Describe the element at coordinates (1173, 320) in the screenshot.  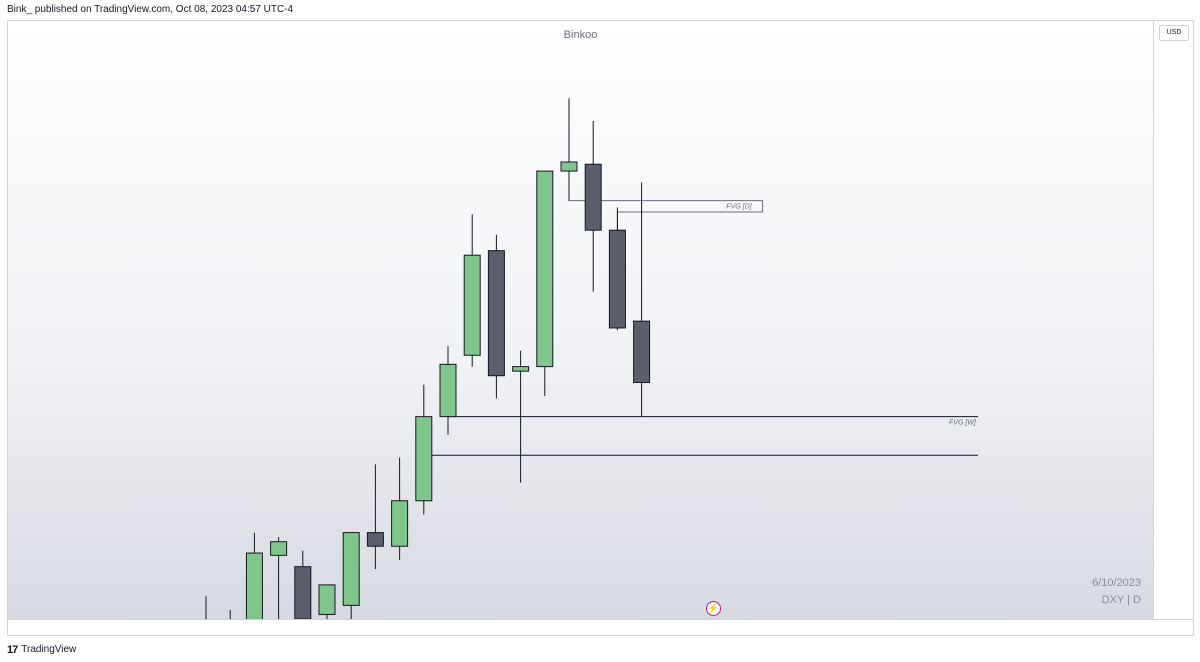
I see `price-axis` at that location.